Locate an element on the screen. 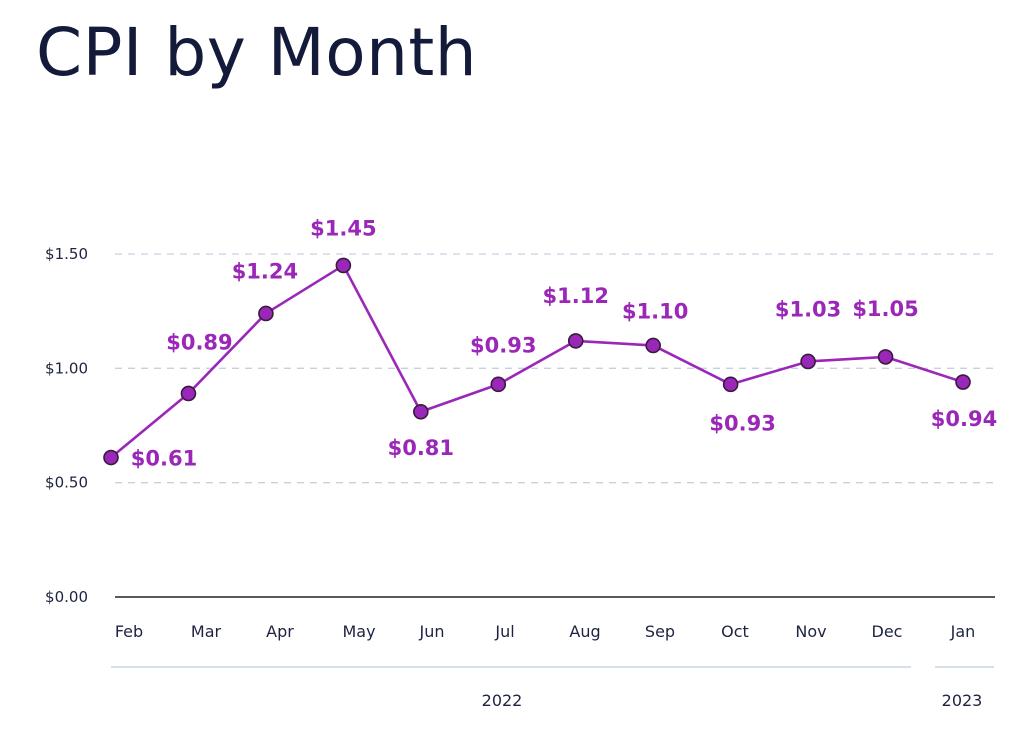 This screenshot has width=1024, height=745. y-axis-ticks: $0.00 $0.50 $1.00 $1.50 is located at coordinates (66, 425).